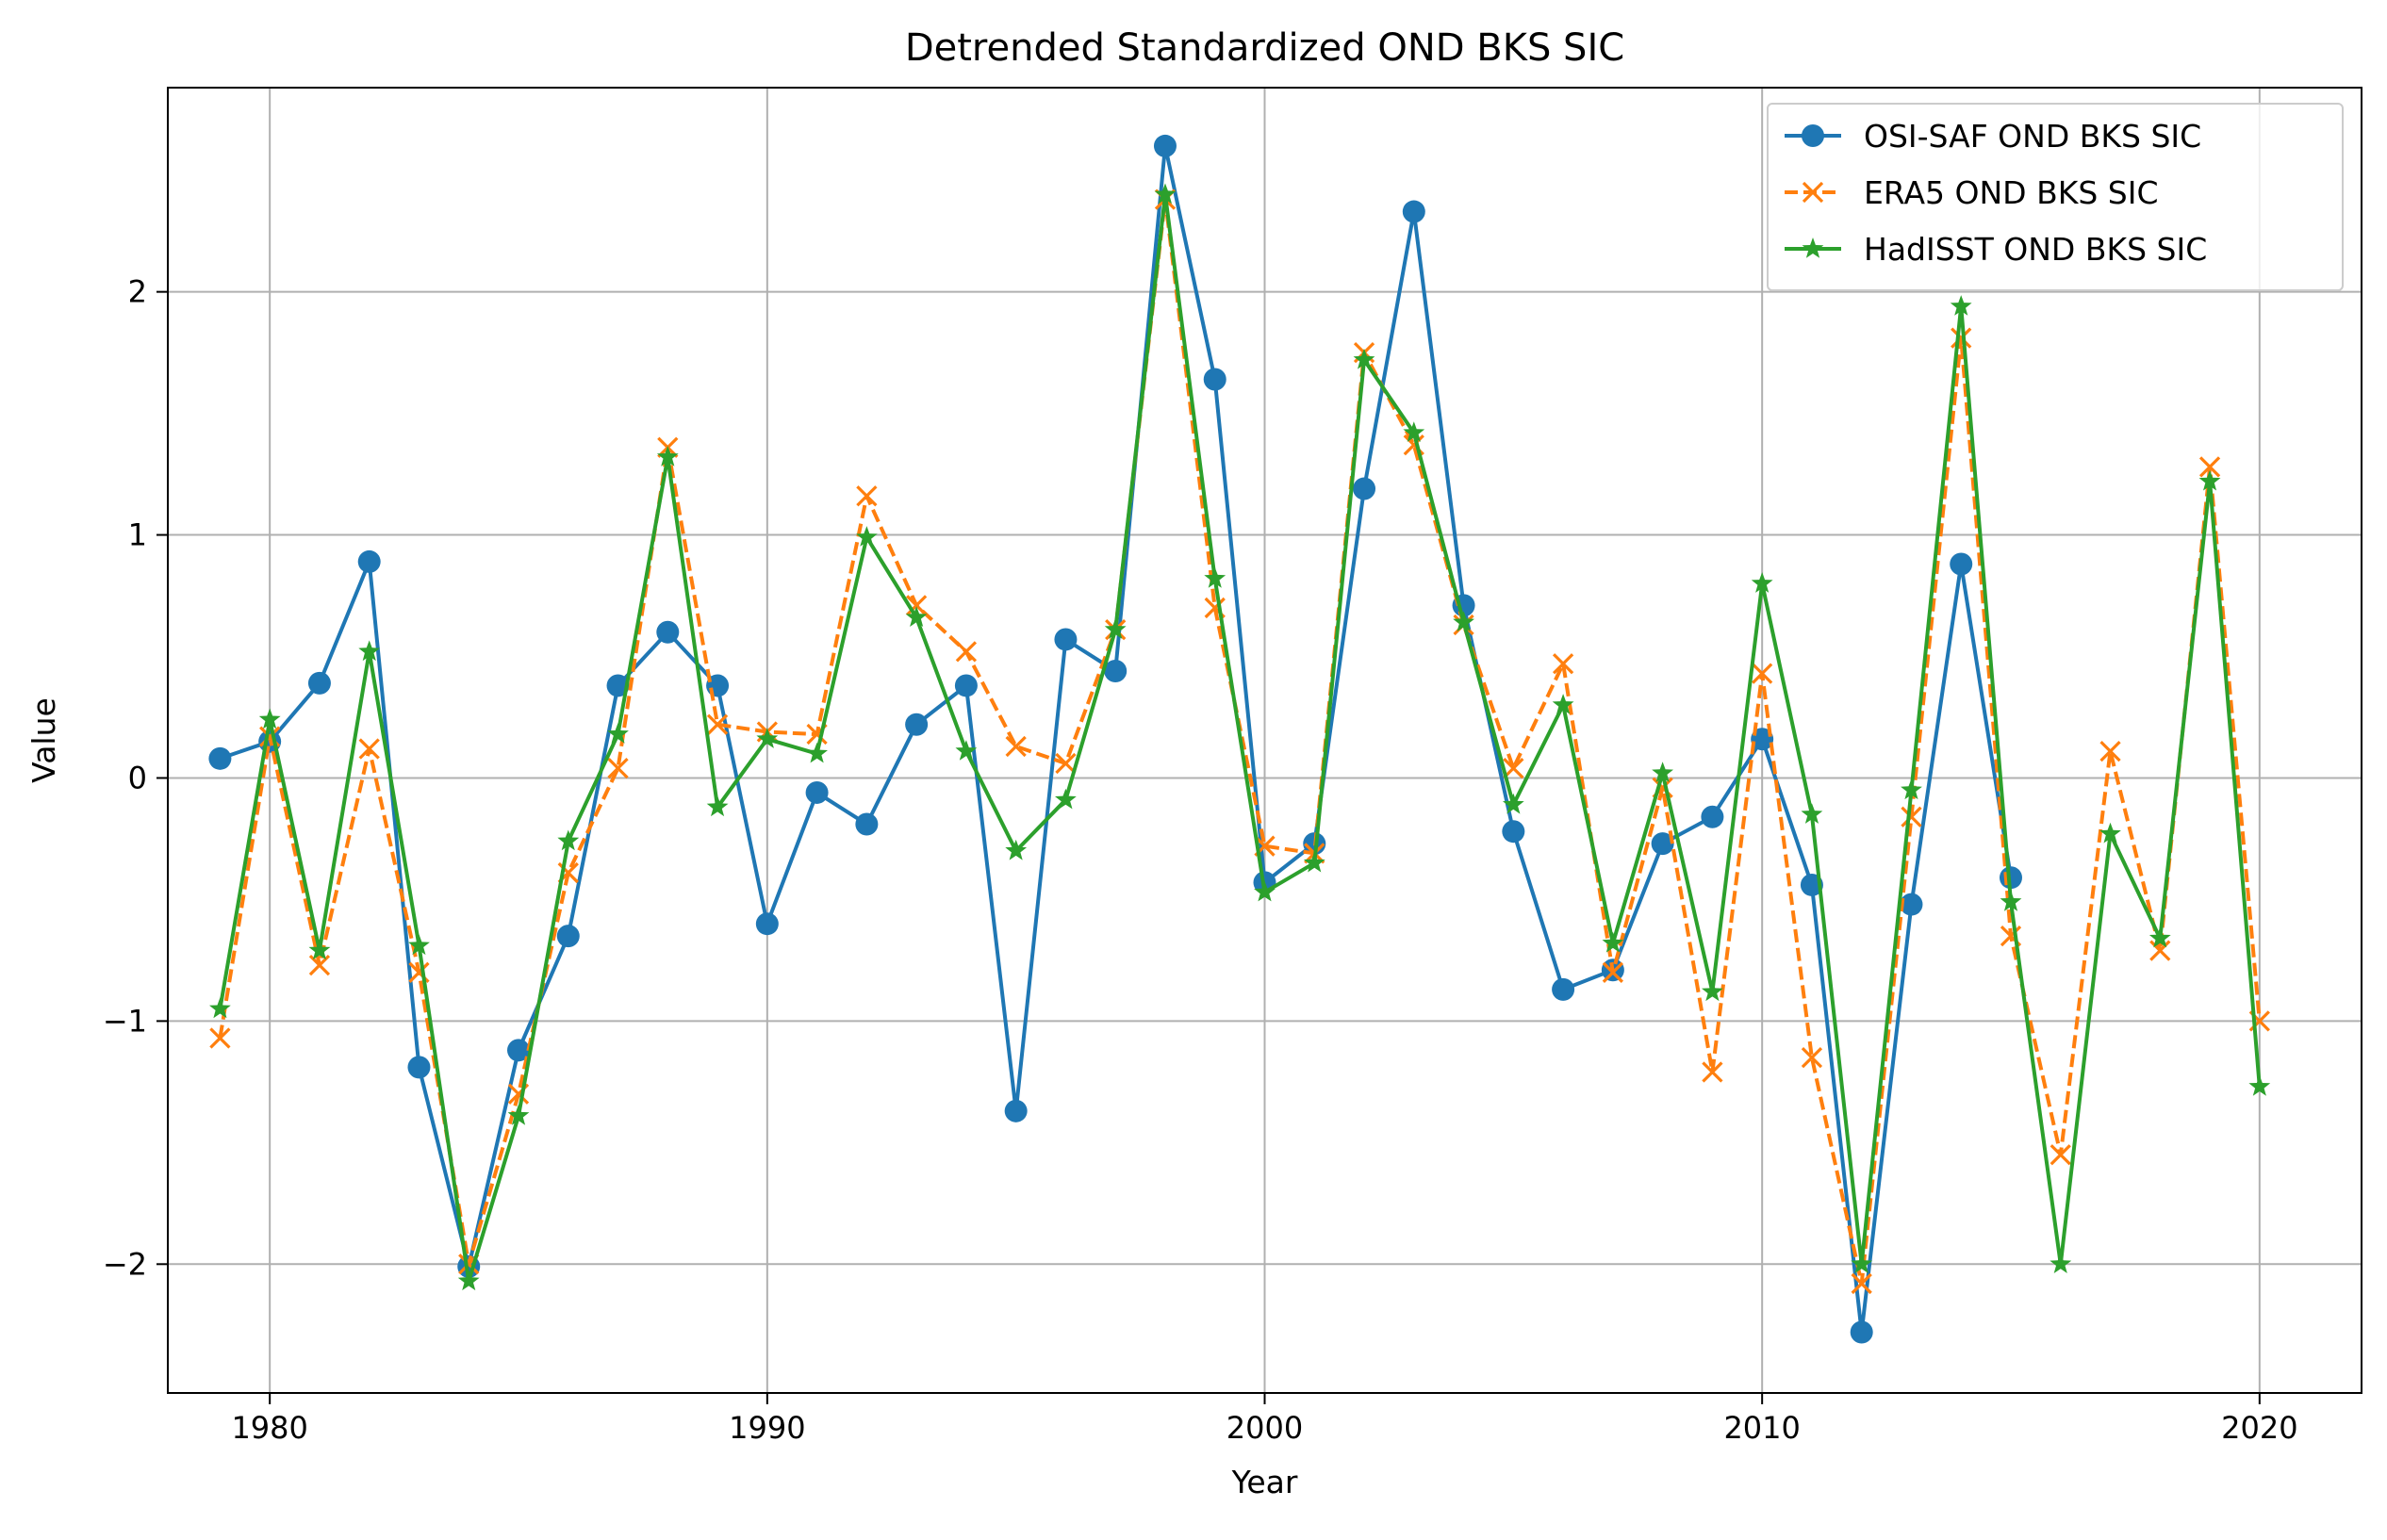 The width and height of the screenshot is (2387, 1540). What do you see at coordinates (1761, 1428) in the screenshot?
I see `x-tick-label: 2010` at bounding box center [1761, 1428].